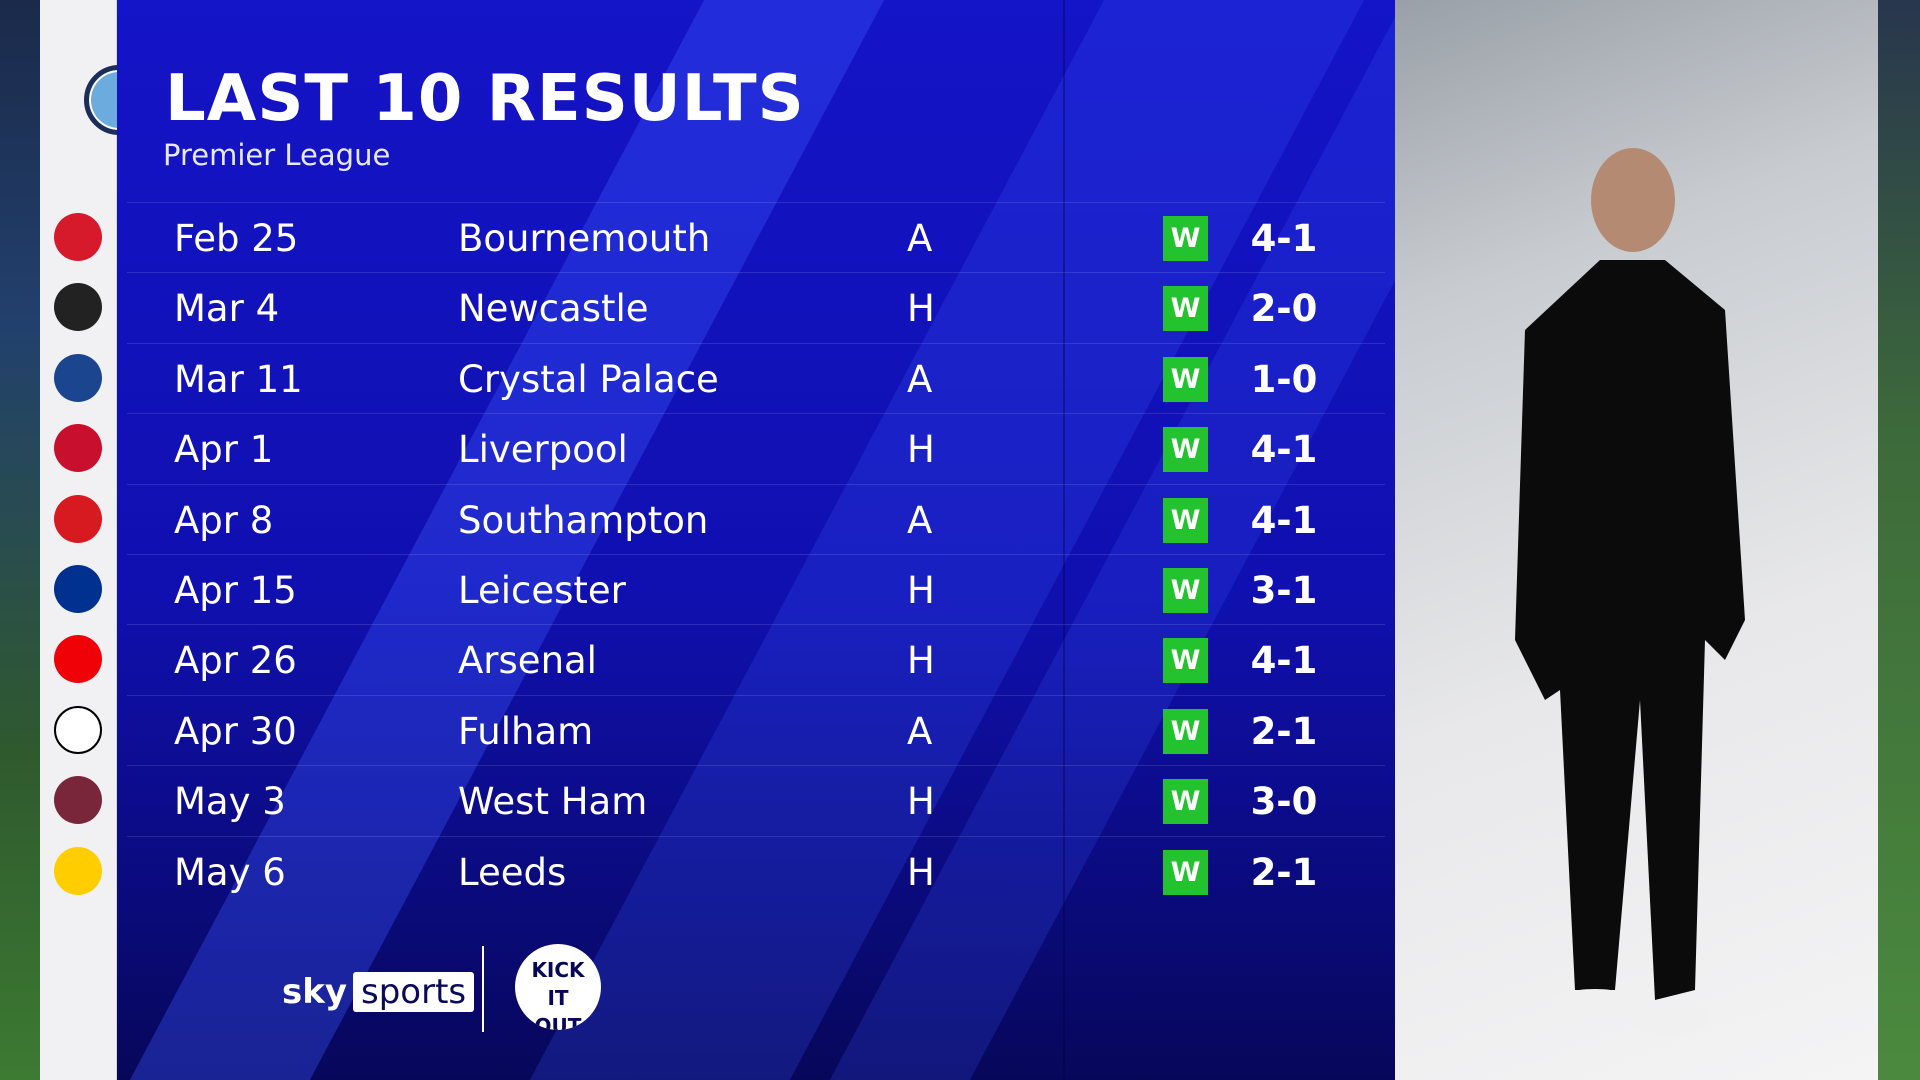  Describe the element at coordinates (78, 237) in the screenshot. I see `bournemouth-crest-icon` at that location.